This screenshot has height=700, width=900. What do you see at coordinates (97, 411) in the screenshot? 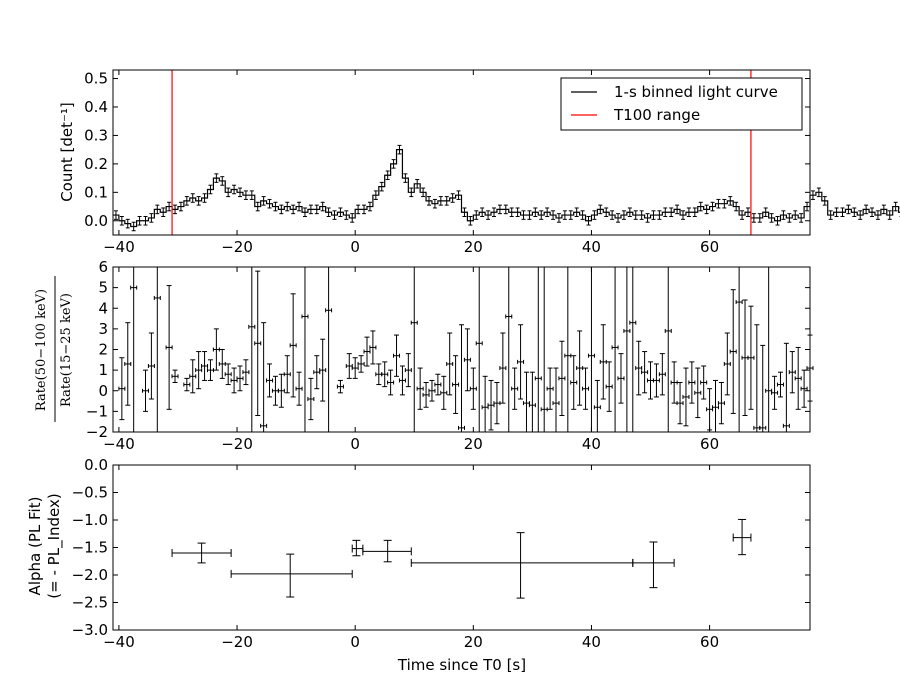
I see `y-tick-label: −1` at bounding box center [97, 411].